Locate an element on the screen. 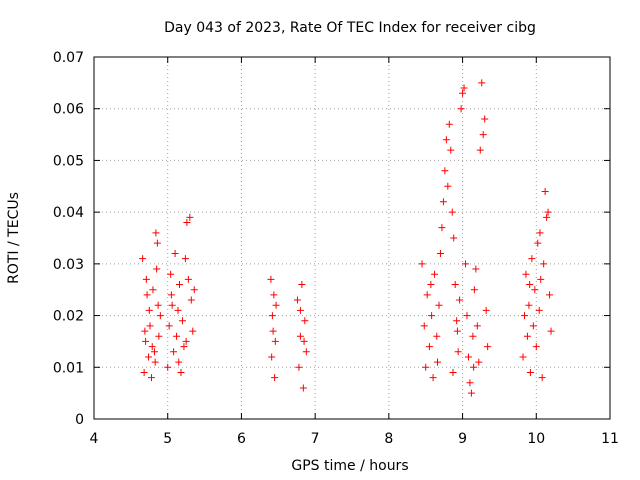  y-tick-label: 0.06 is located at coordinates (68, 110).